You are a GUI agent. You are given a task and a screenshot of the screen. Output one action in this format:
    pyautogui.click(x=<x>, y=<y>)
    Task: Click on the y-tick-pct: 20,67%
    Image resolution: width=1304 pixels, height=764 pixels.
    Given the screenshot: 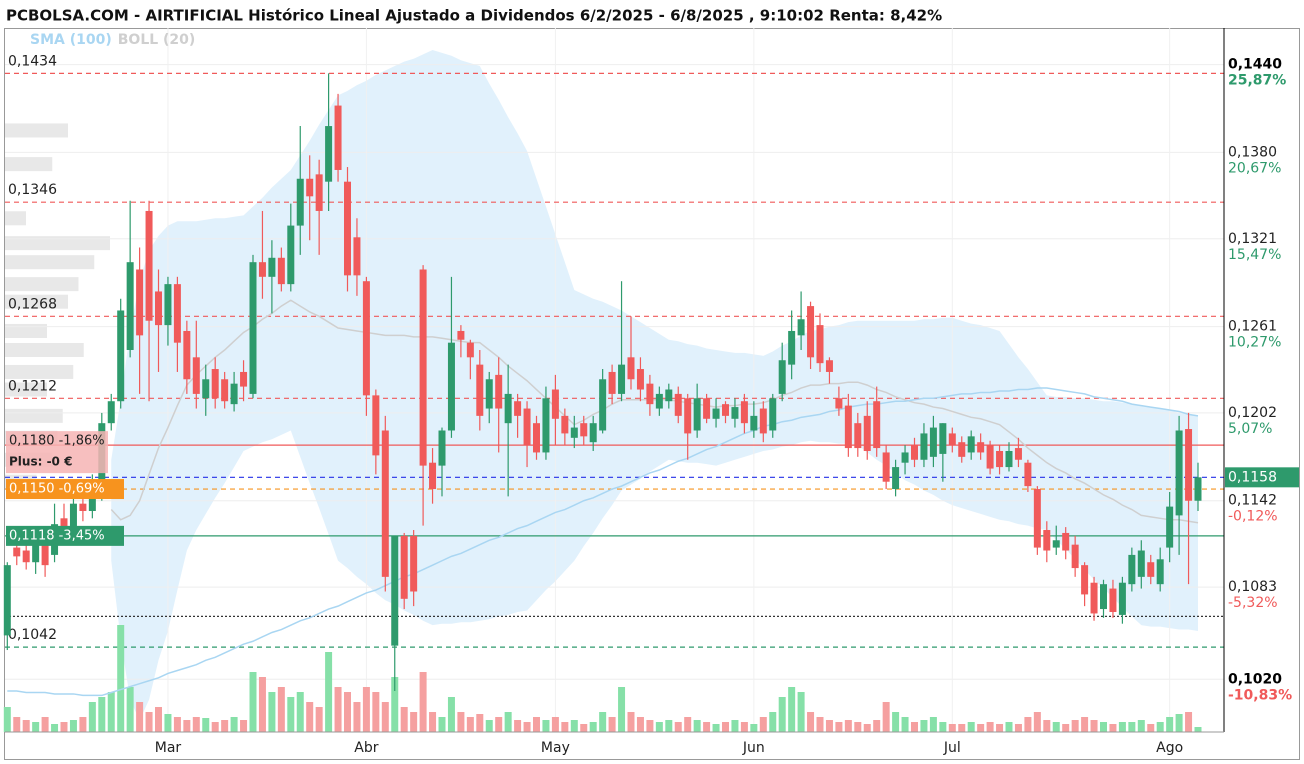 What is the action you would take?
    pyautogui.click(x=1254, y=168)
    